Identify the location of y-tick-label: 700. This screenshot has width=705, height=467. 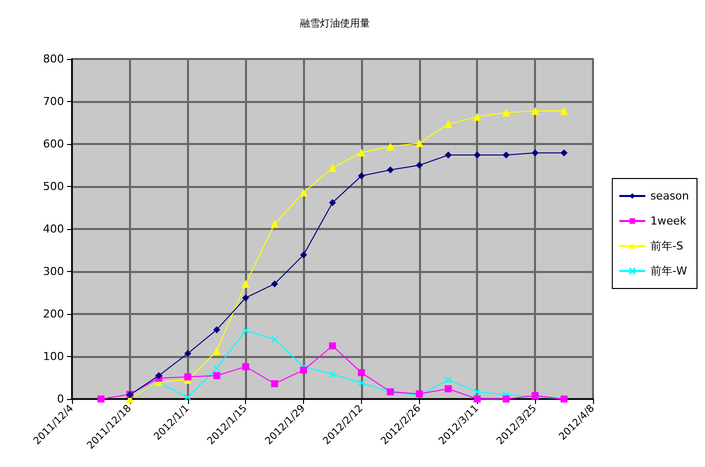
(53, 101).